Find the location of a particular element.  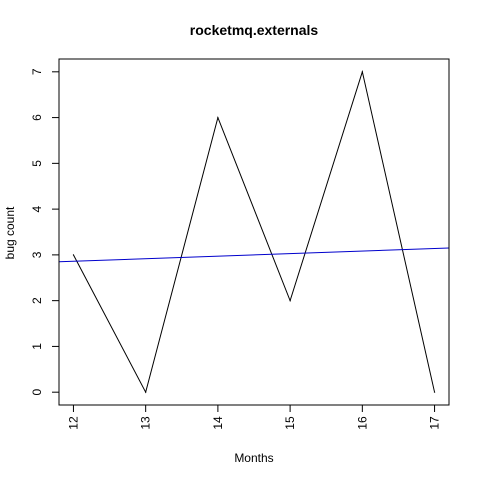

y-tick-label: 3 is located at coordinates (37, 254).